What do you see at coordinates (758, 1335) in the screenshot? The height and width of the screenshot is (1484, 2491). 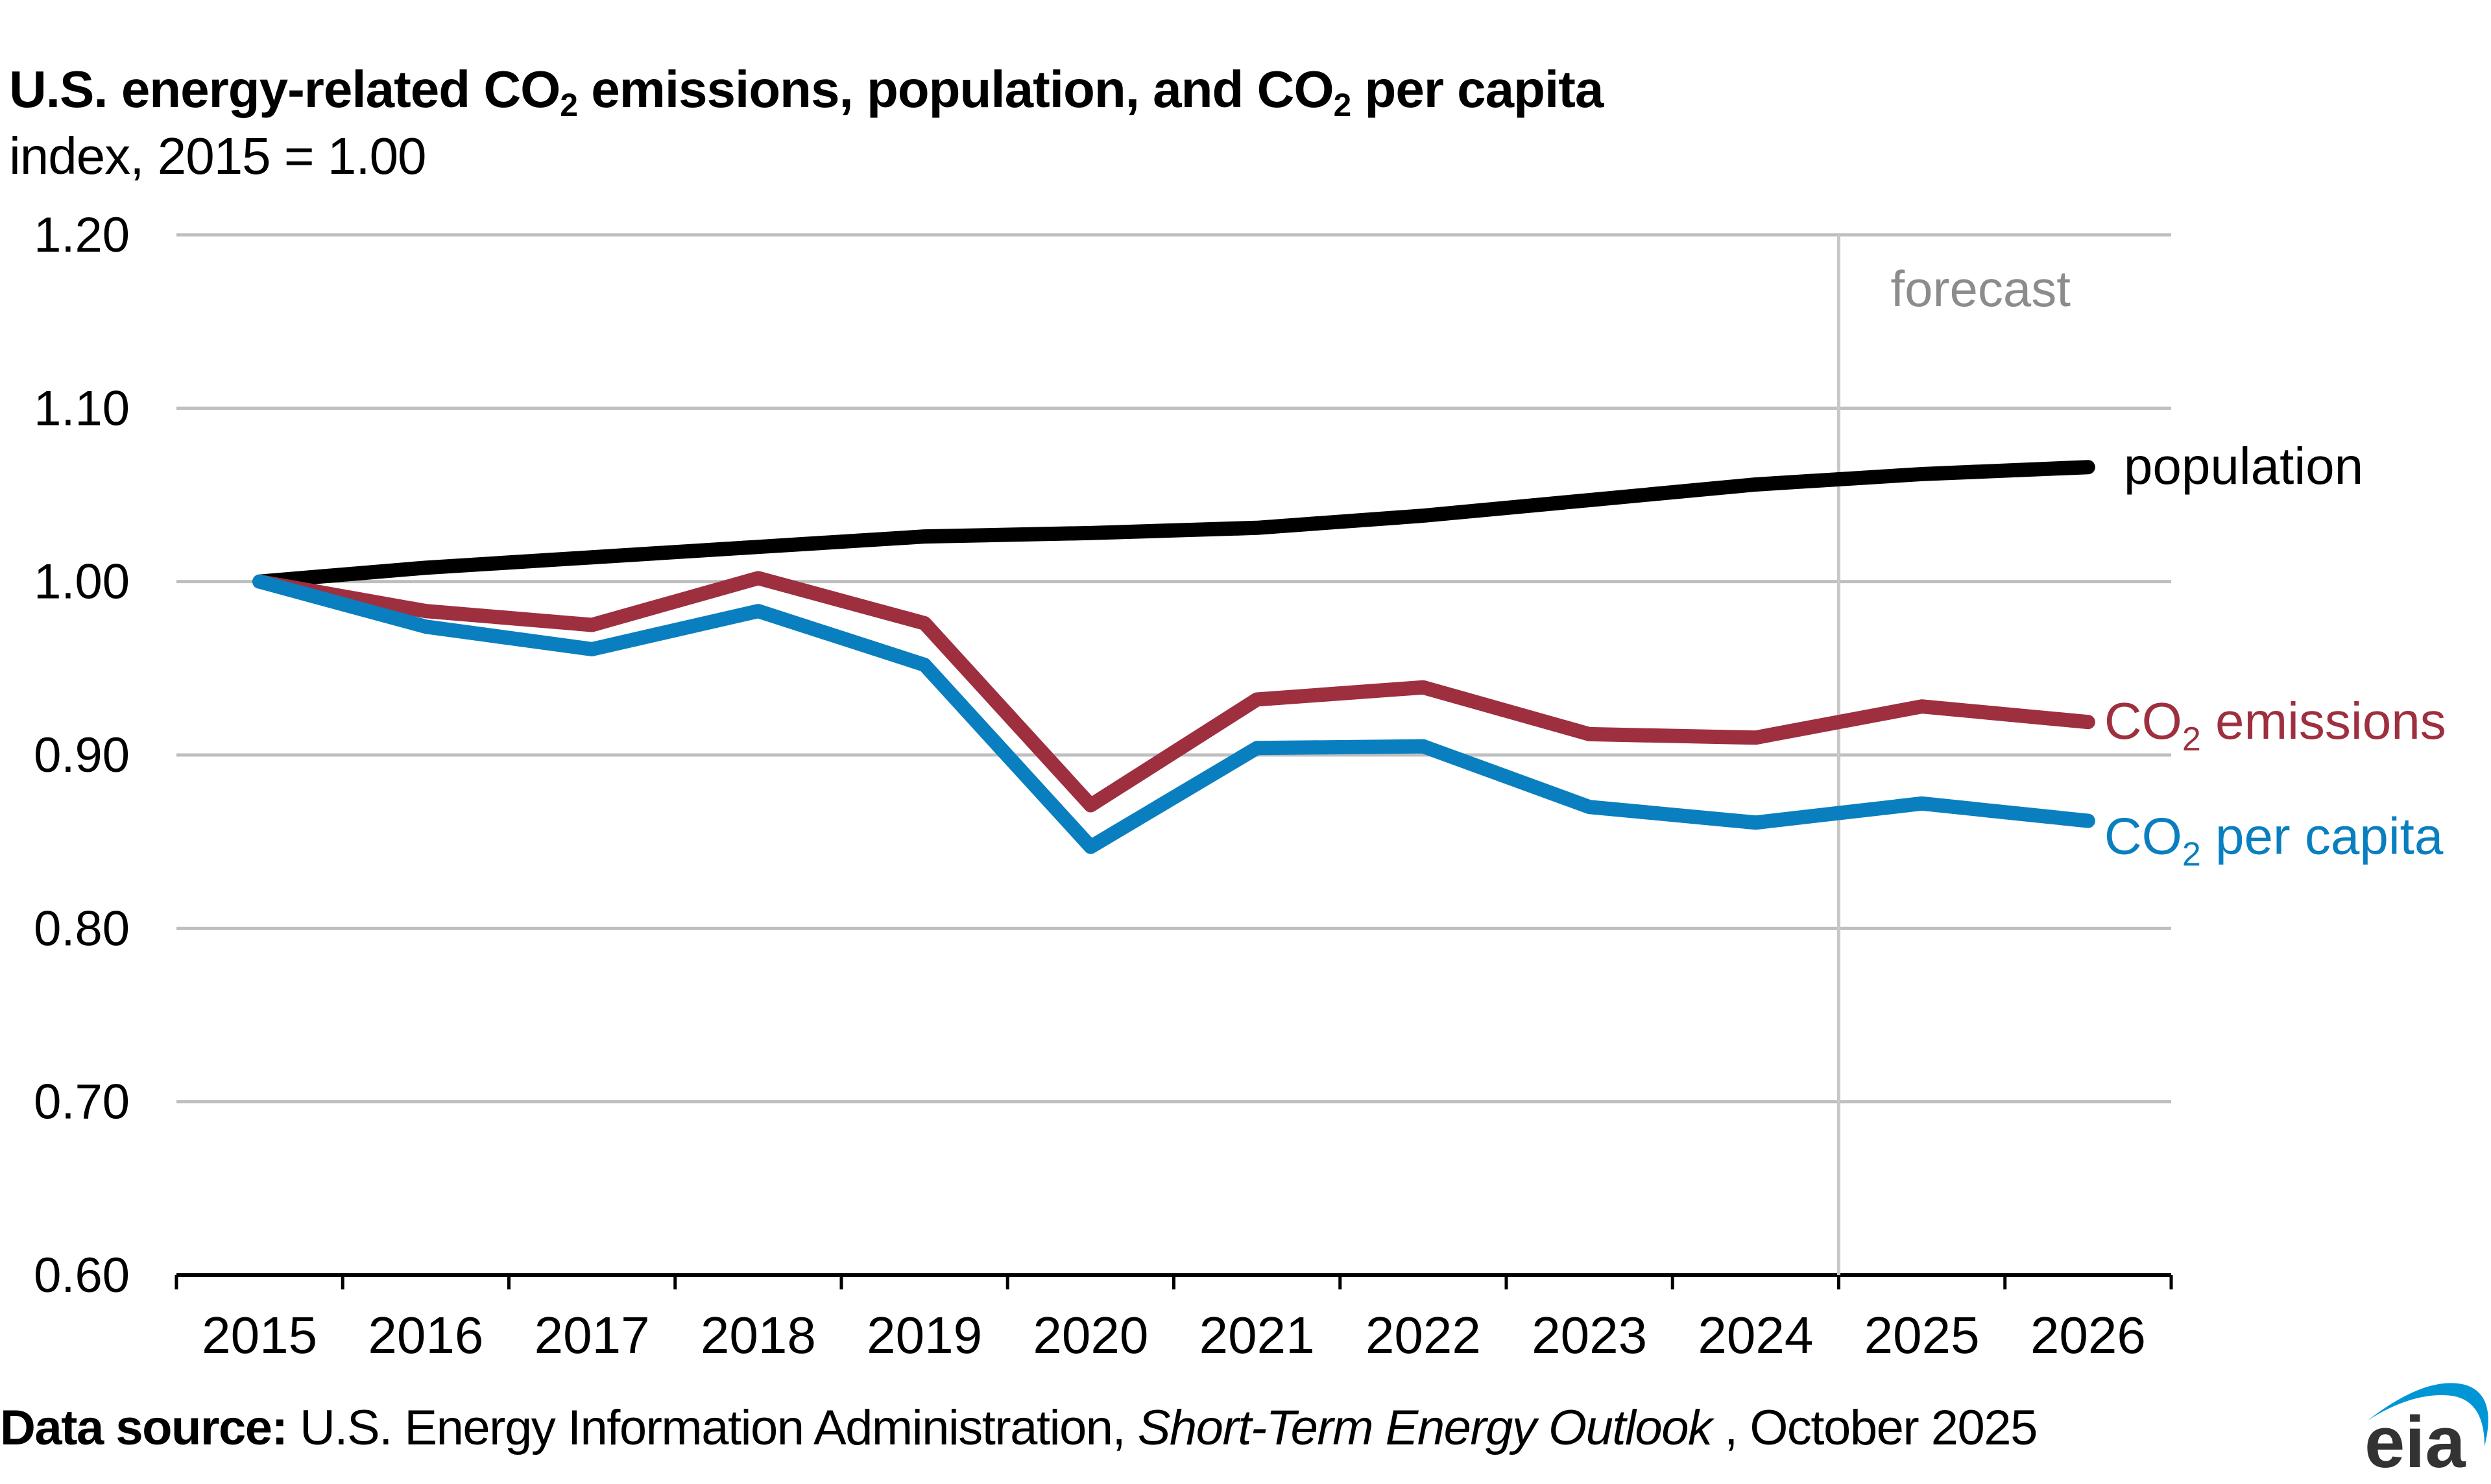 I see `x-tick-label: 2018` at bounding box center [758, 1335].